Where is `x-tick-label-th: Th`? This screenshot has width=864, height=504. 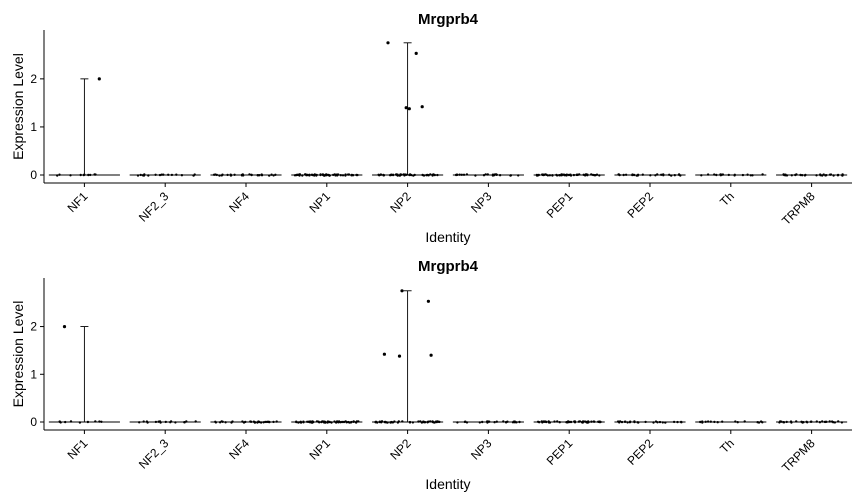
x-tick-label-th: Th is located at coordinates (727, 446).